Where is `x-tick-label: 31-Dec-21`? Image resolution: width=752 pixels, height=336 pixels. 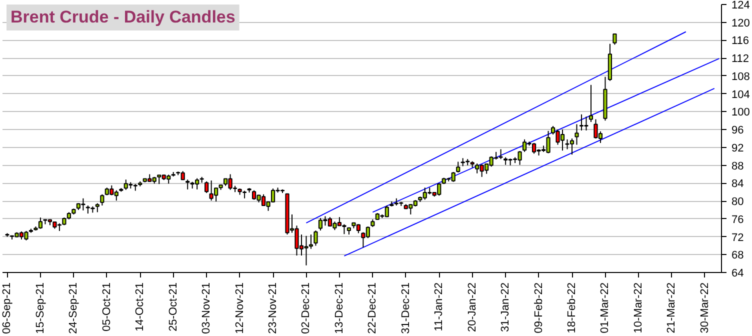 x-tick-label: 31-Dec-21 is located at coordinates (406, 308).